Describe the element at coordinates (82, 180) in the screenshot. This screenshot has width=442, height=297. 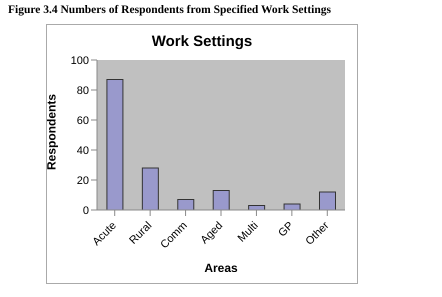
I see `y-tick-label: 20` at that location.